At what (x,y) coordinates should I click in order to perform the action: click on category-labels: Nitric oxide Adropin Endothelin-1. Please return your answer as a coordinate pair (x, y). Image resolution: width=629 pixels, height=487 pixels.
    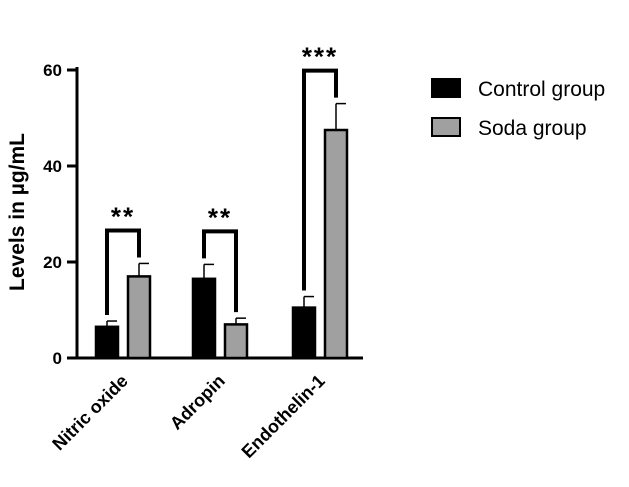
    Looking at the image, I should click on (188, 416).